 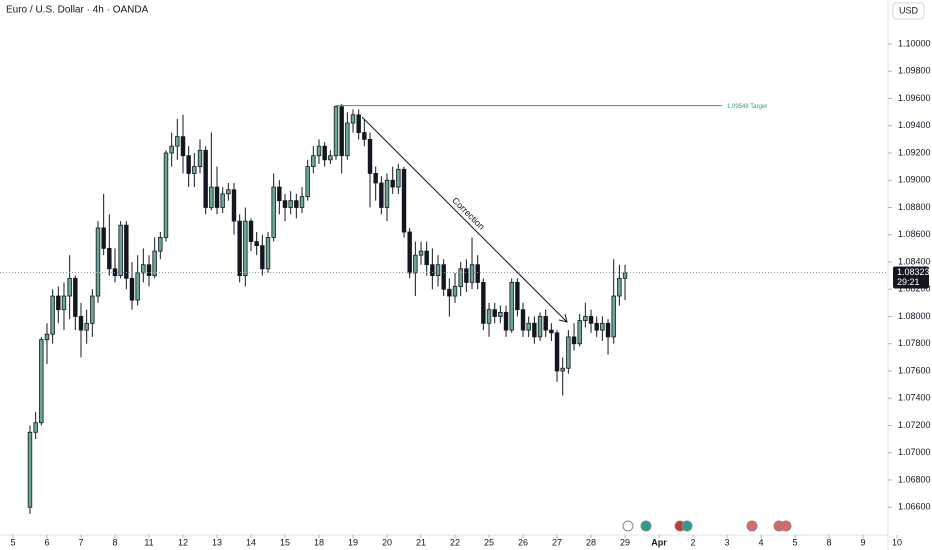 What do you see at coordinates (914, 507) in the screenshot?
I see `y-tick-label: 1.06600` at bounding box center [914, 507].